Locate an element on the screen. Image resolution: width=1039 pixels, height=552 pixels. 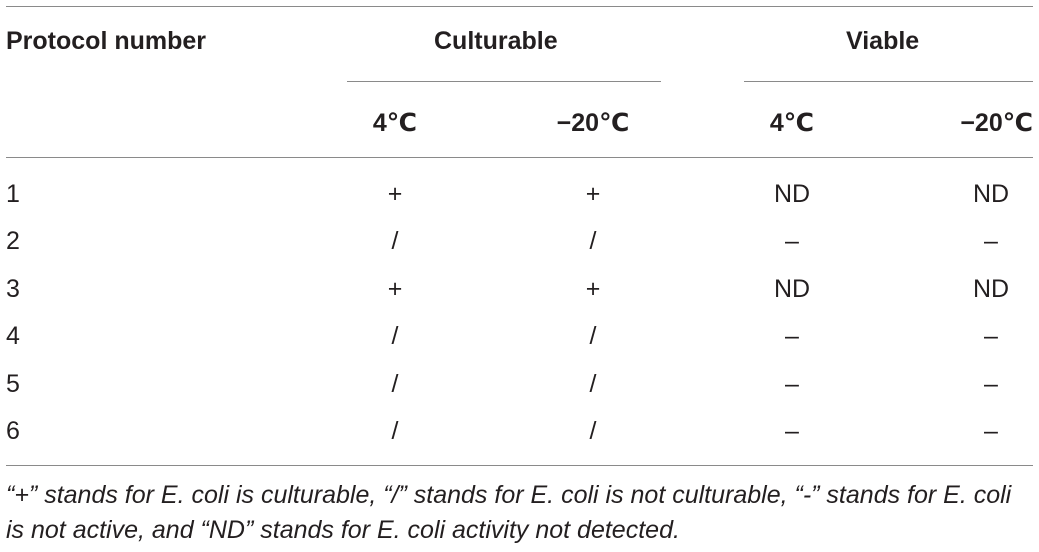
culturable-group-rule is located at coordinates (504, 81).